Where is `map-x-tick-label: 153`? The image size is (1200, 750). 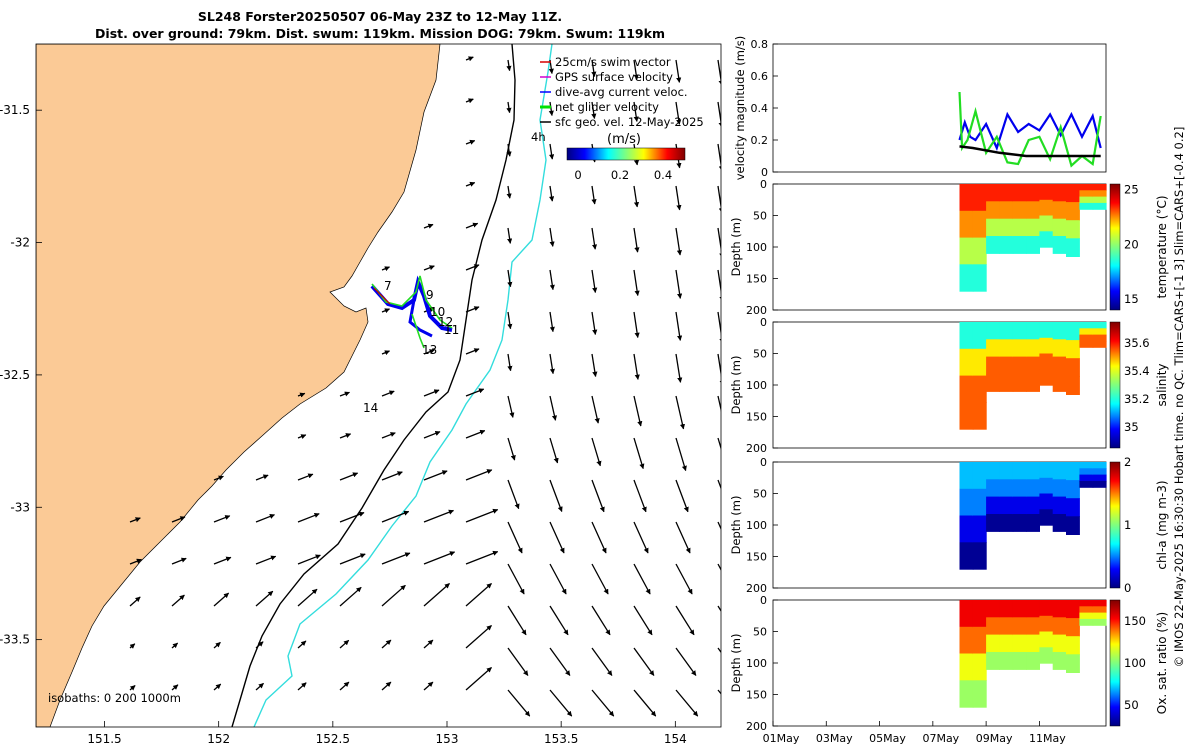 map-x-tick-label: 153 is located at coordinates (447, 739).